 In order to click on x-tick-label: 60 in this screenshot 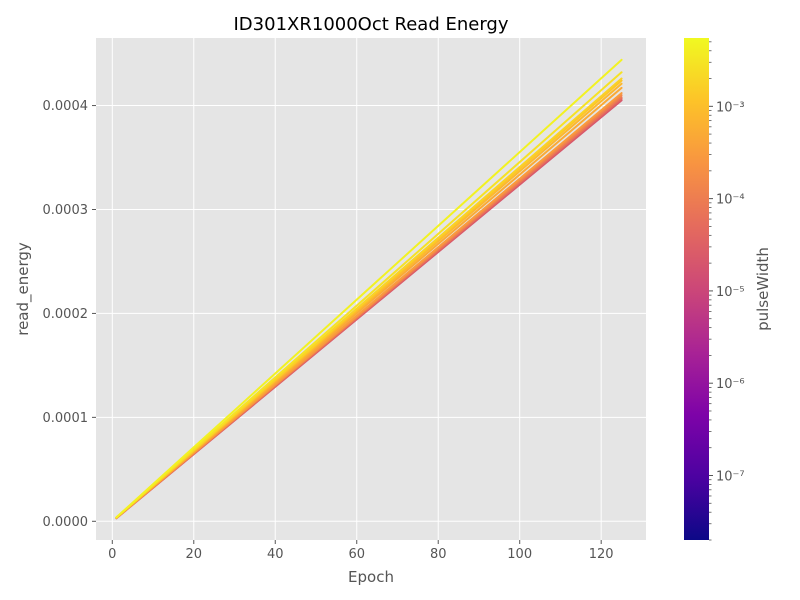, I will do `click(356, 554)`.